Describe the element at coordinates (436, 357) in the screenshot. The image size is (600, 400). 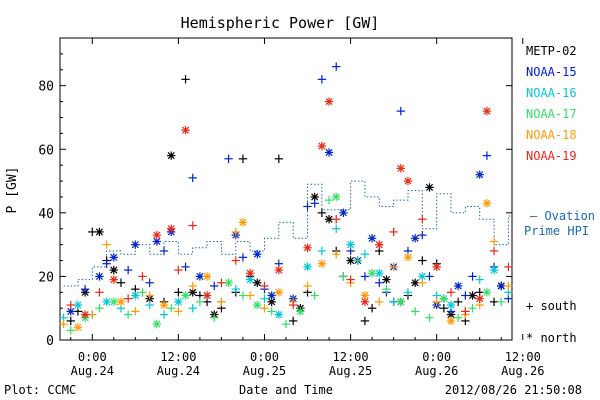
I see `x-tick-label-time: 0:00` at that location.